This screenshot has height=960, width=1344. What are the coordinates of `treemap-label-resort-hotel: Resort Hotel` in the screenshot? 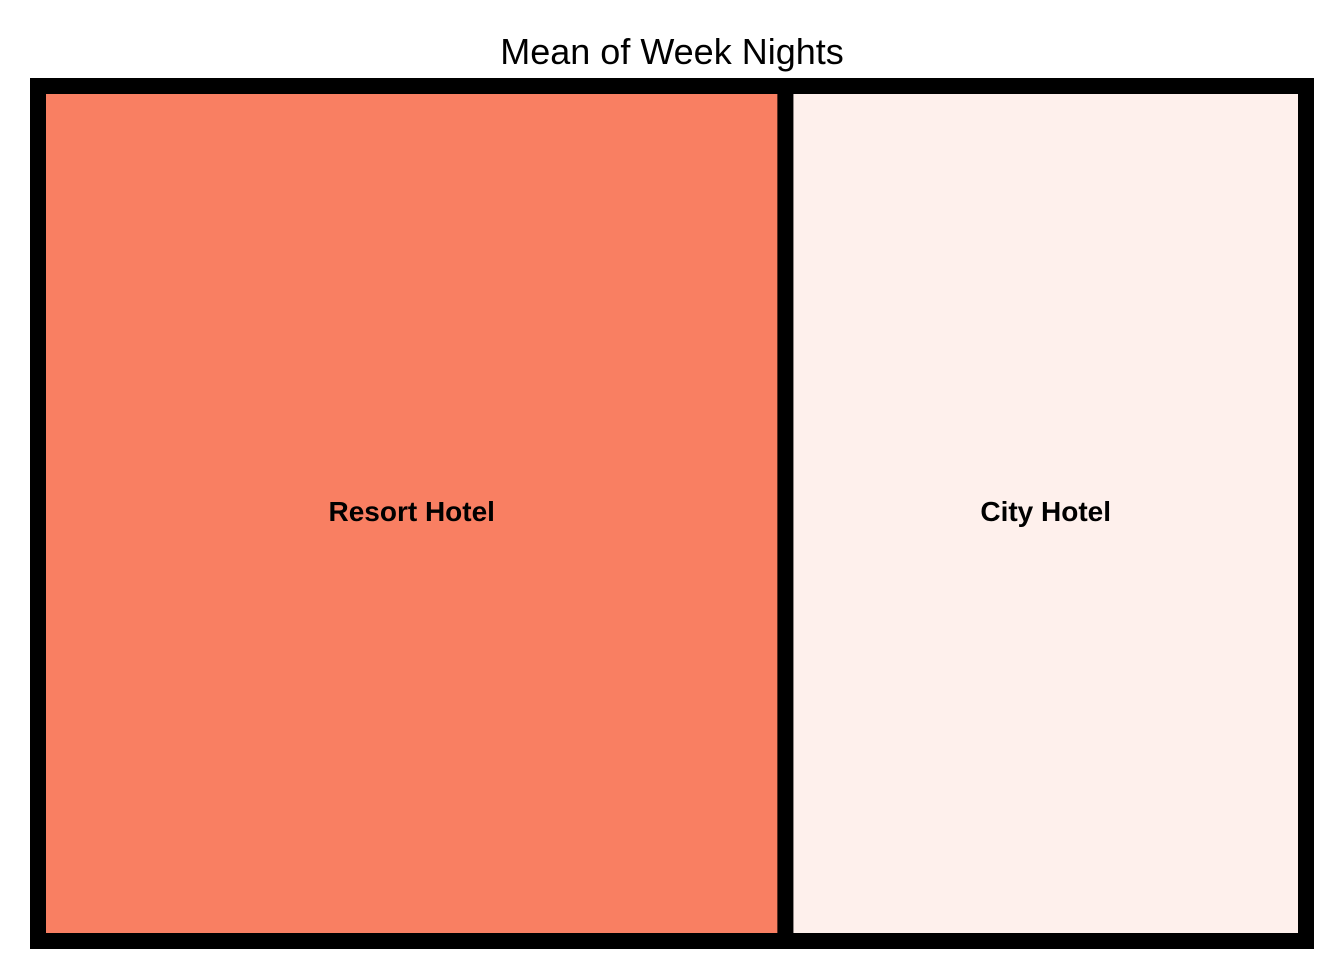 It's located at (411, 511).